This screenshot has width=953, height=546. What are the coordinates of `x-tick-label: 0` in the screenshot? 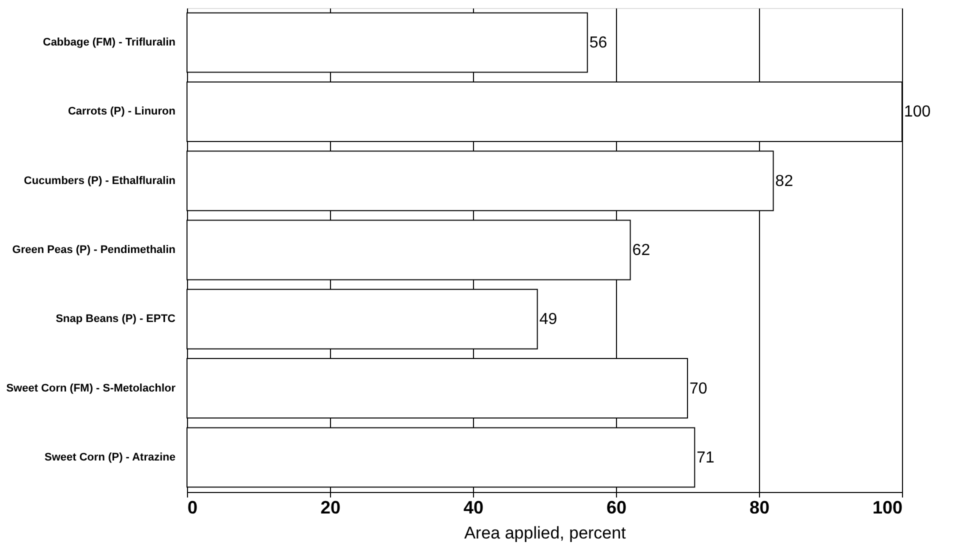 It's located at (193, 508).